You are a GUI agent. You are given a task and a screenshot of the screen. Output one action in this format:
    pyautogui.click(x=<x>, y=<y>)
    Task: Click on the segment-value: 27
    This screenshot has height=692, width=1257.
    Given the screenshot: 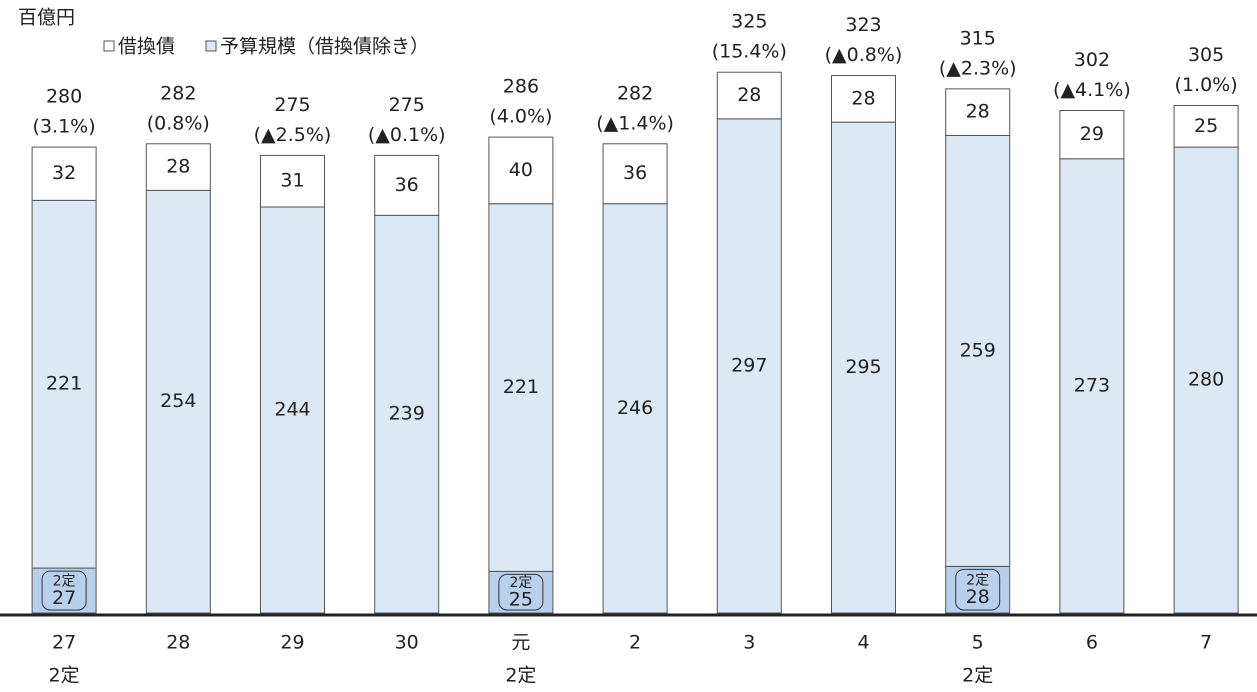 What is the action you would take?
    pyautogui.click(x=64, y=598)
    